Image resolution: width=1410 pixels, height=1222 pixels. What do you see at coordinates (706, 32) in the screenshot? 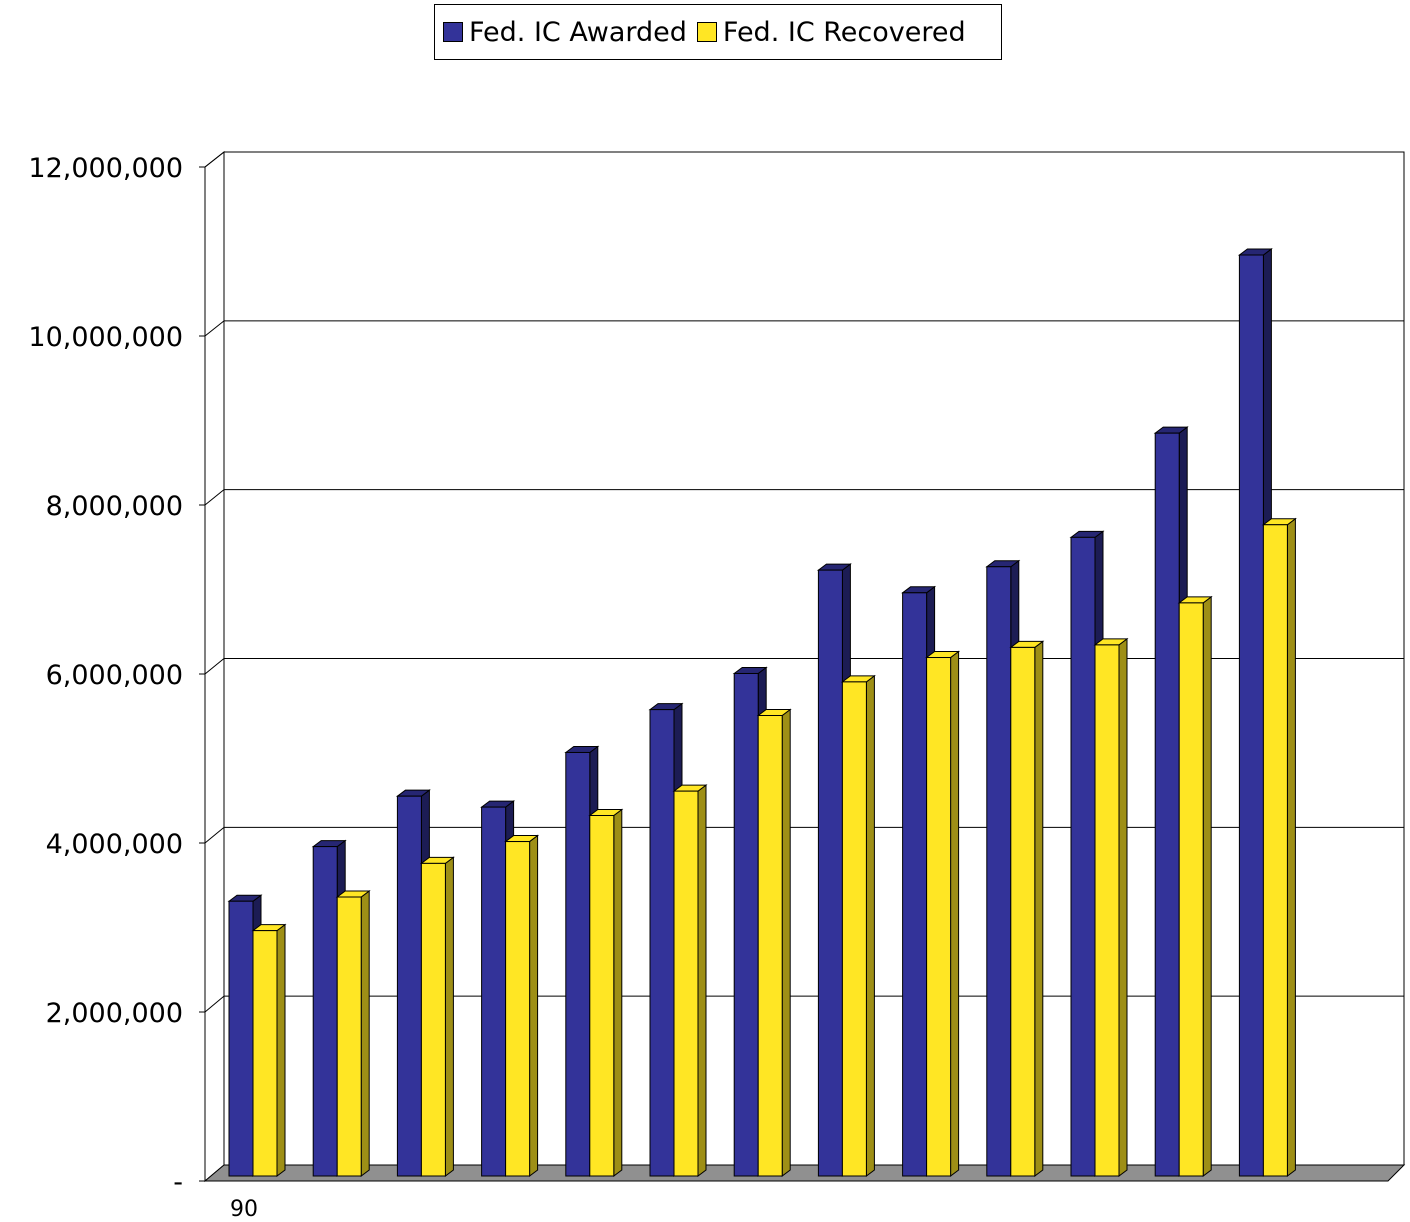
I see `legend-swatch-recovered` at bounding box center [706, 32].